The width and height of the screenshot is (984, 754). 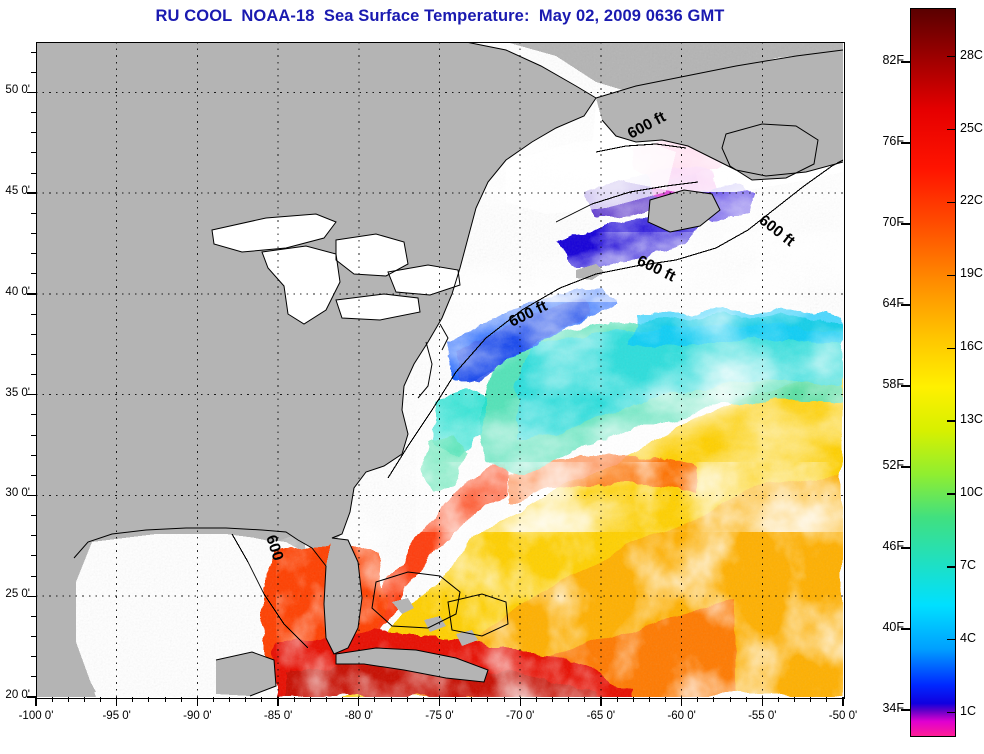 I want to click on colorbar-label-celsius: 13C, so click(x=971, y=419).